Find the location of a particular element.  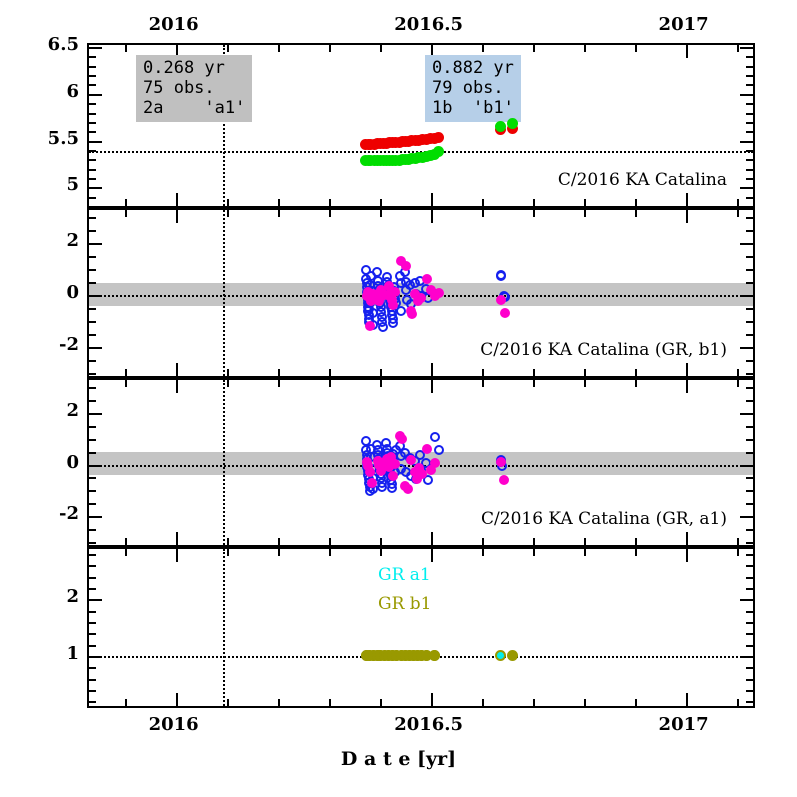

a1-solution-box: 0.268 yr 75 obs. 2a 'a1' is located at coordinates (194, 88).